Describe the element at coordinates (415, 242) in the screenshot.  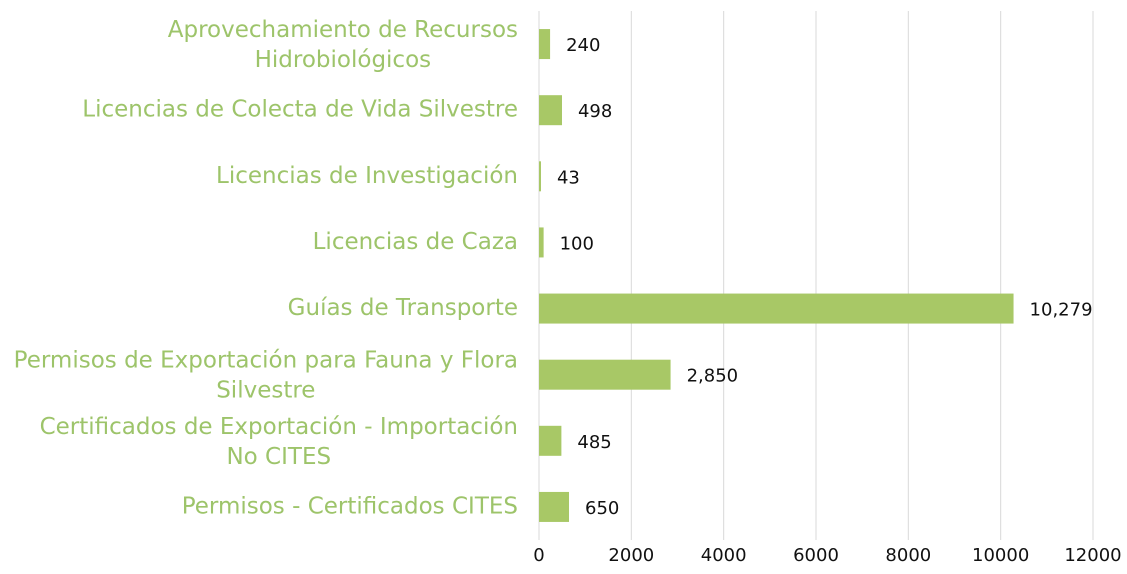
I see `category-label: Licencias de Caza` at that location.